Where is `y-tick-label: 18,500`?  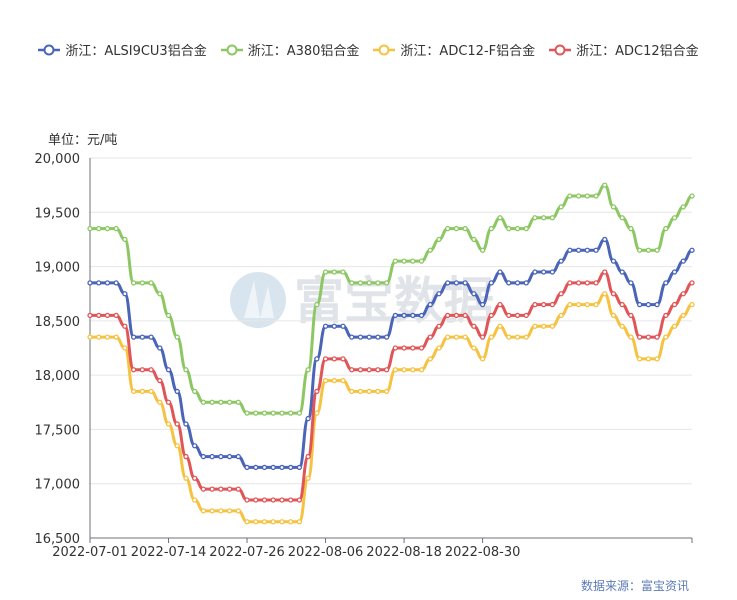
y-tick-label: 18,500 is located at coordinates (58, 322).